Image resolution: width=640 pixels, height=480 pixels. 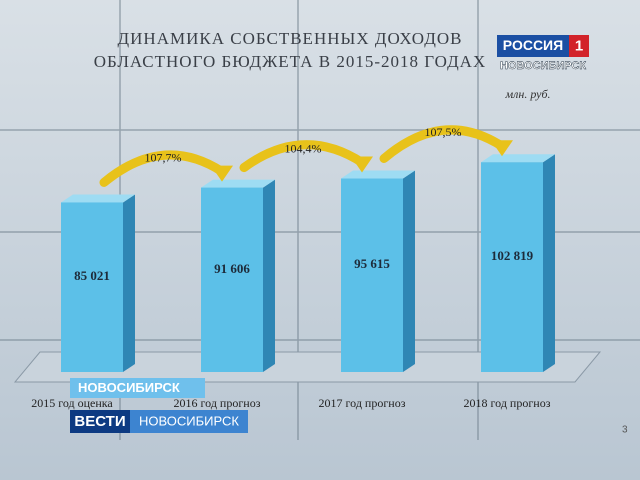 What do you see at coordinates (92, 275) in the screenshot?
I see `value-label: 85 021` at bounding box center [92, 275].